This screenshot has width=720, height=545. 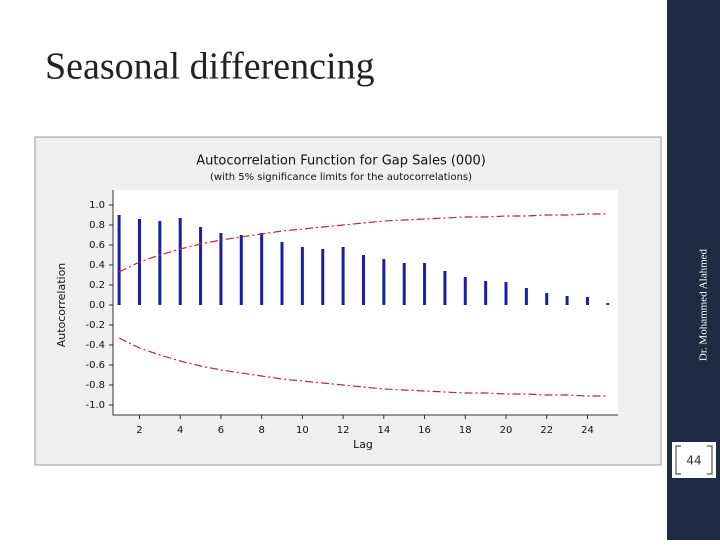 What do you see at coordinates (363, 444) in the screenshot?
I see `x-axis-label: Lag` at bounding box center [363, 444].